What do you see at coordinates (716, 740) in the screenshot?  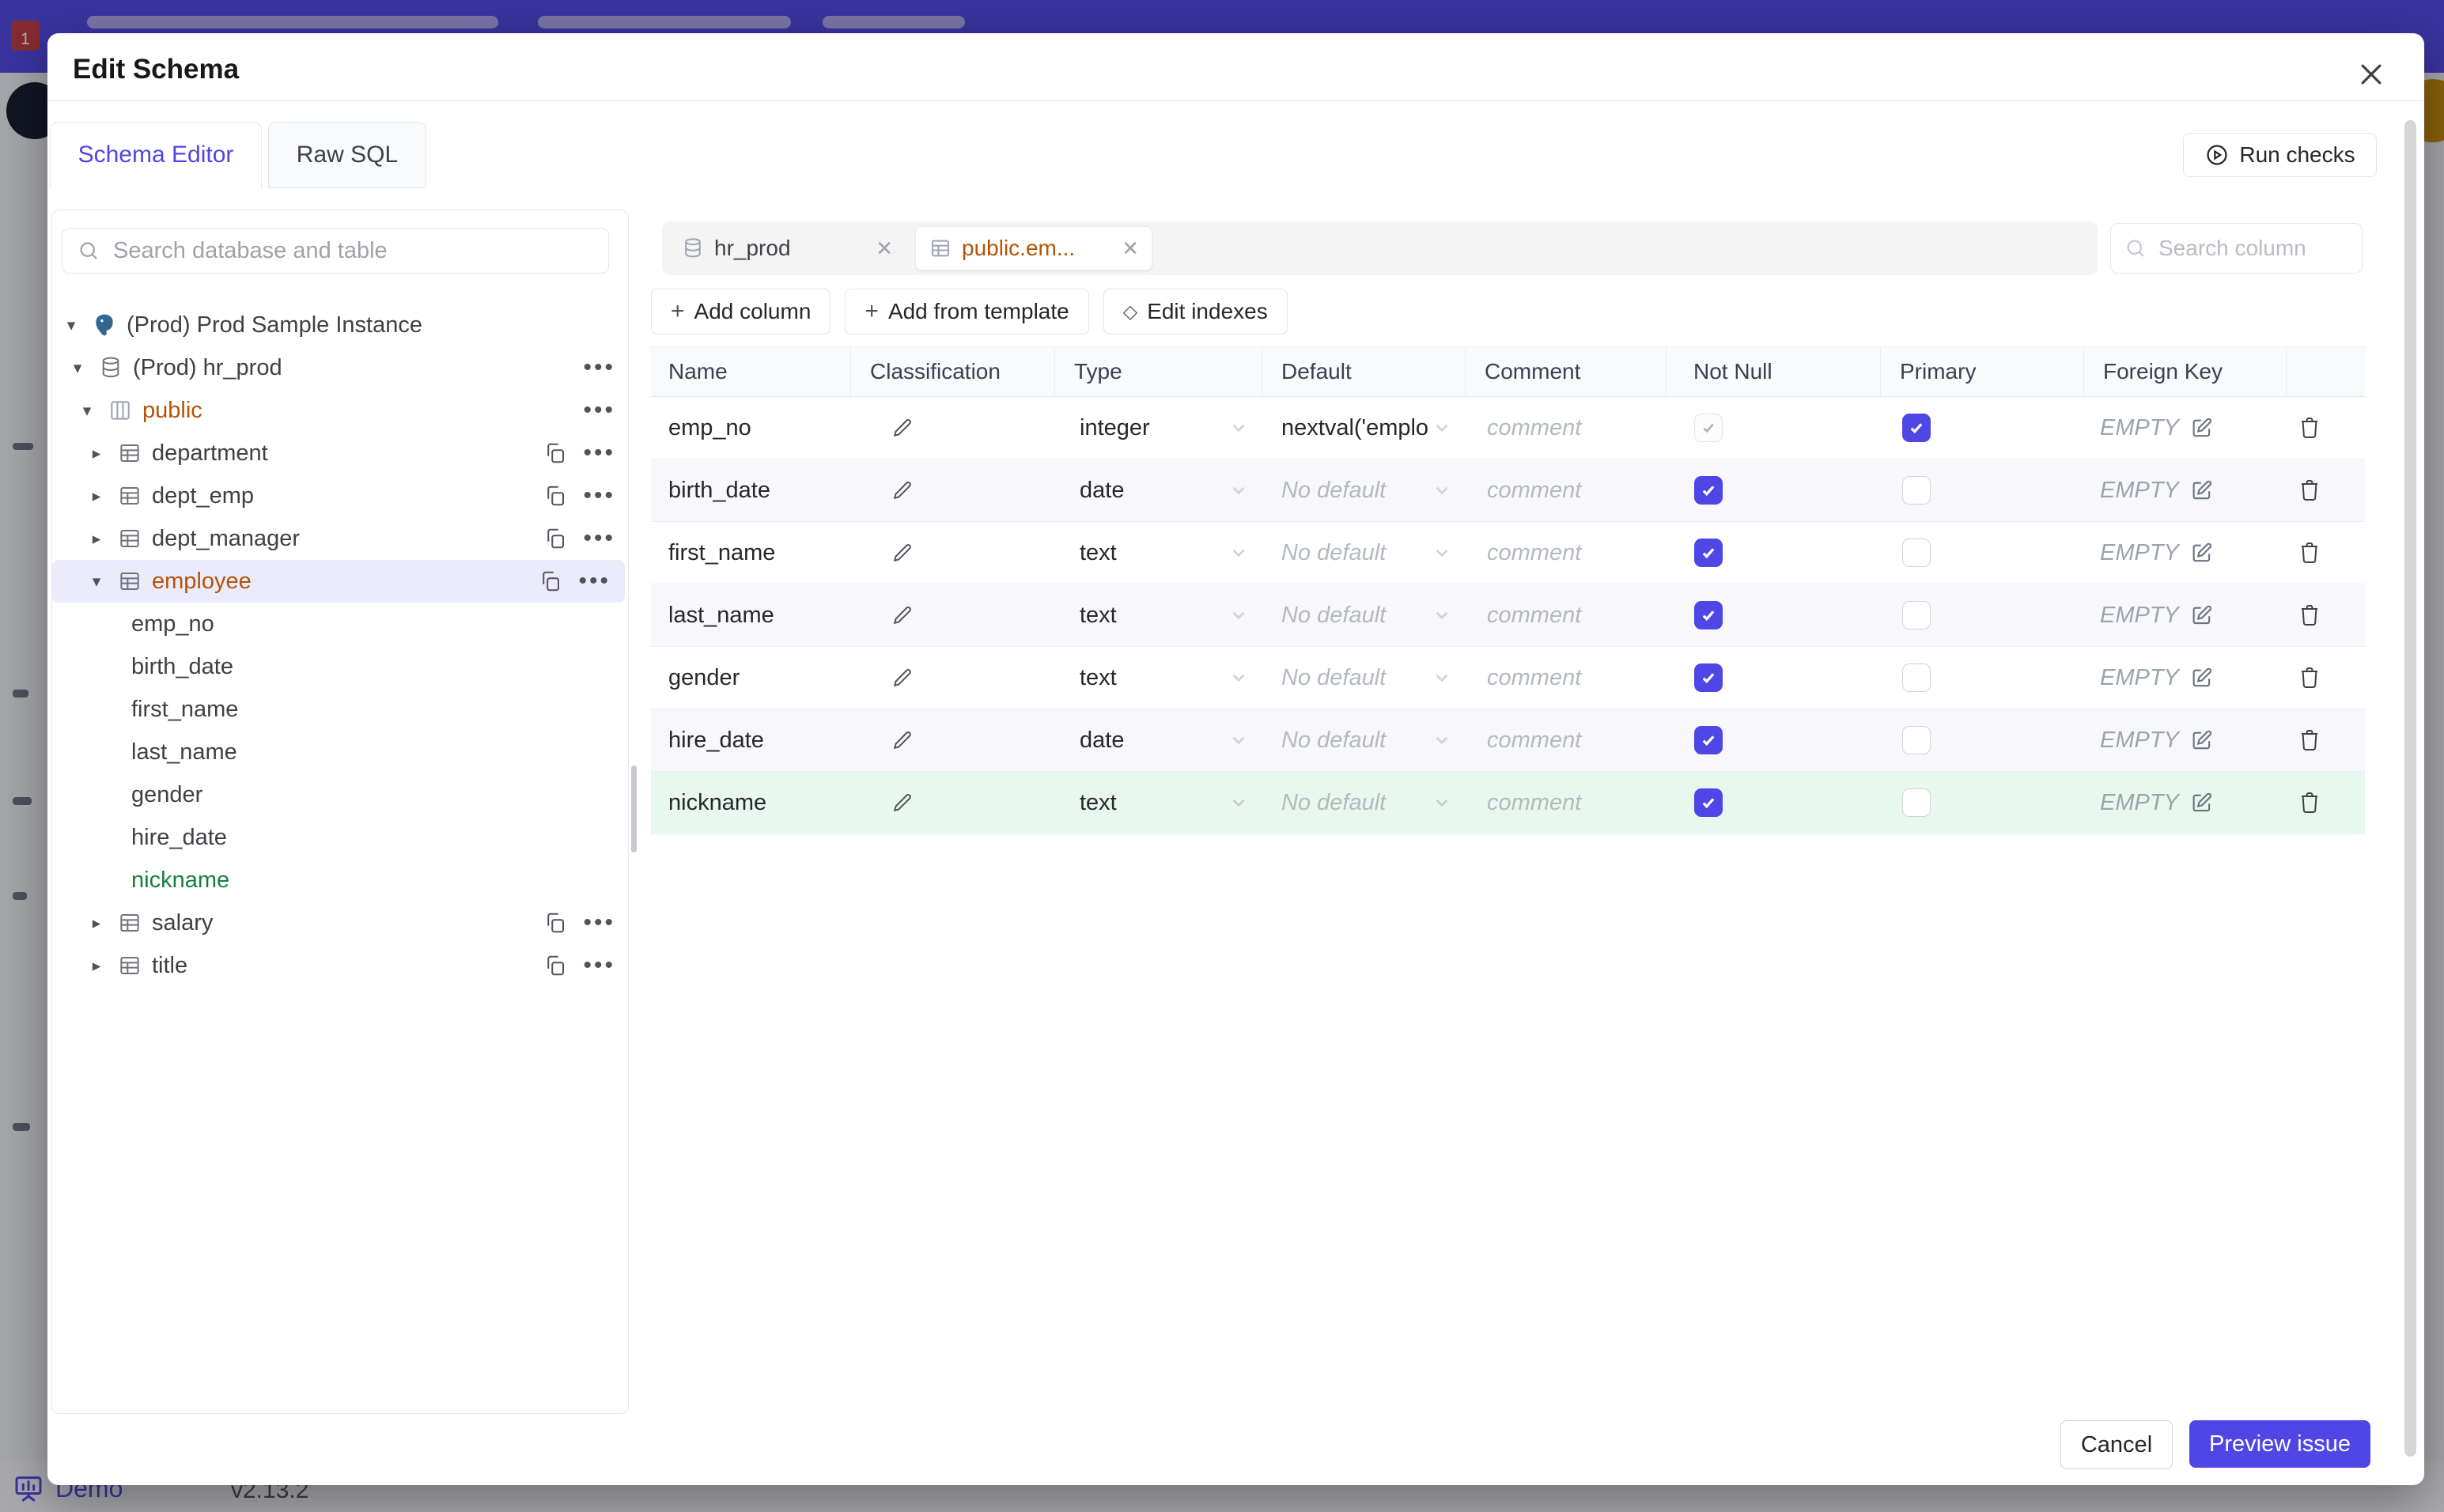 I see `column-name: hire_date` at bounding box center [716, 740].